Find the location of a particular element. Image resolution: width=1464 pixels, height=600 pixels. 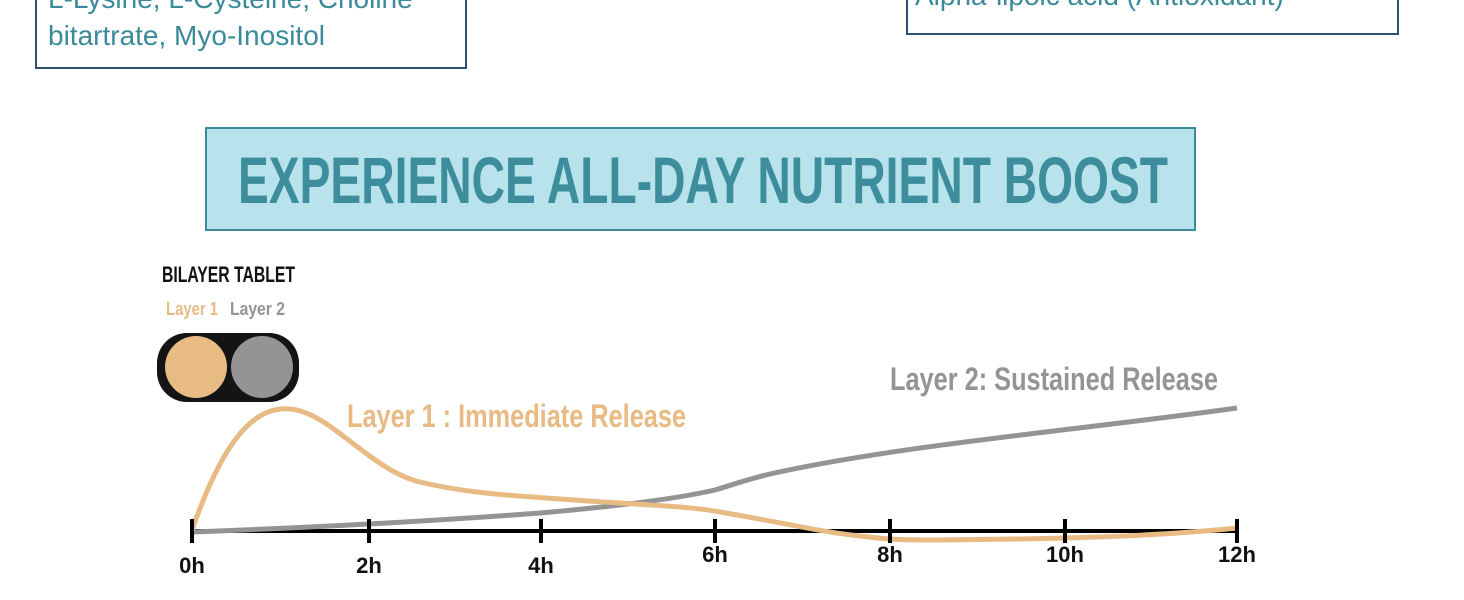

layer1-dot is located at coordinates (196, 367).